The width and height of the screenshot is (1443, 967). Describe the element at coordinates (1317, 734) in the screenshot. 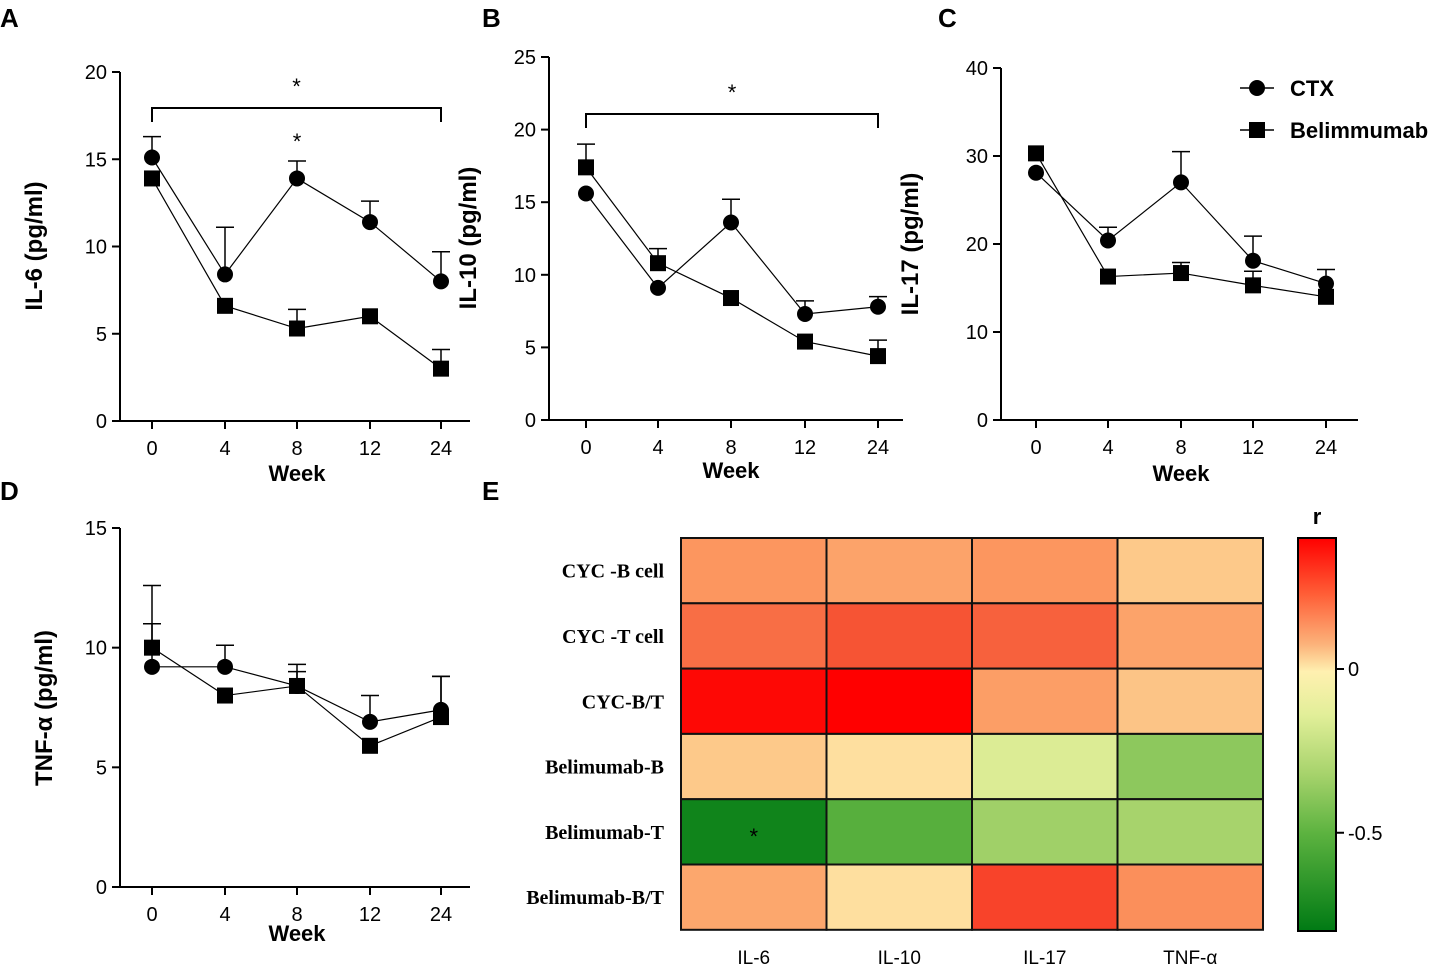

I see `colorbar-bar` at that location.